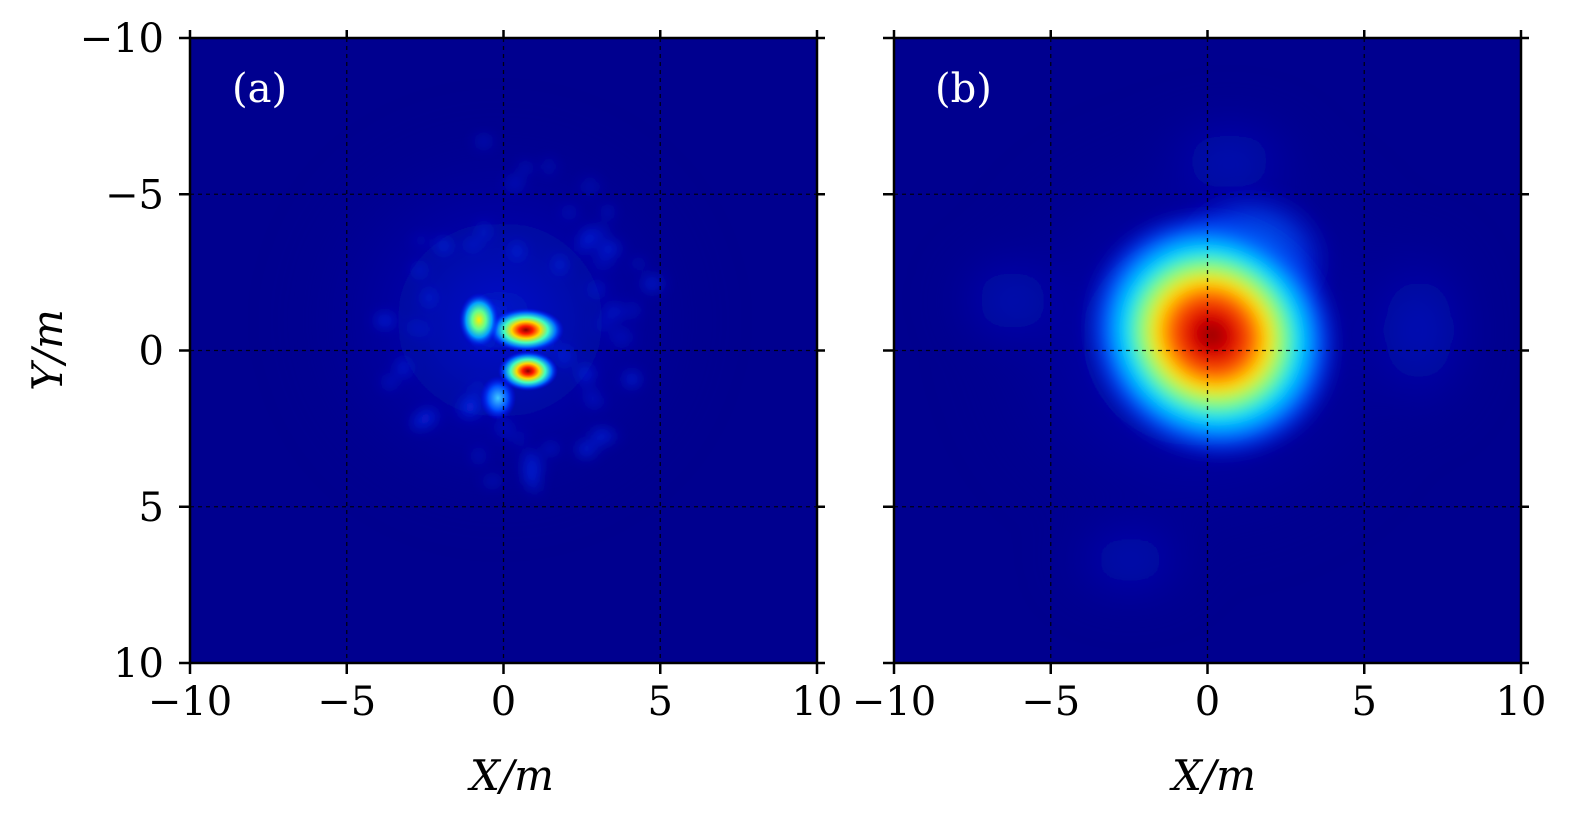  Describe the element at coordinates (1212, 335) in the screenshot. I see `main-peak-mark` at that location.